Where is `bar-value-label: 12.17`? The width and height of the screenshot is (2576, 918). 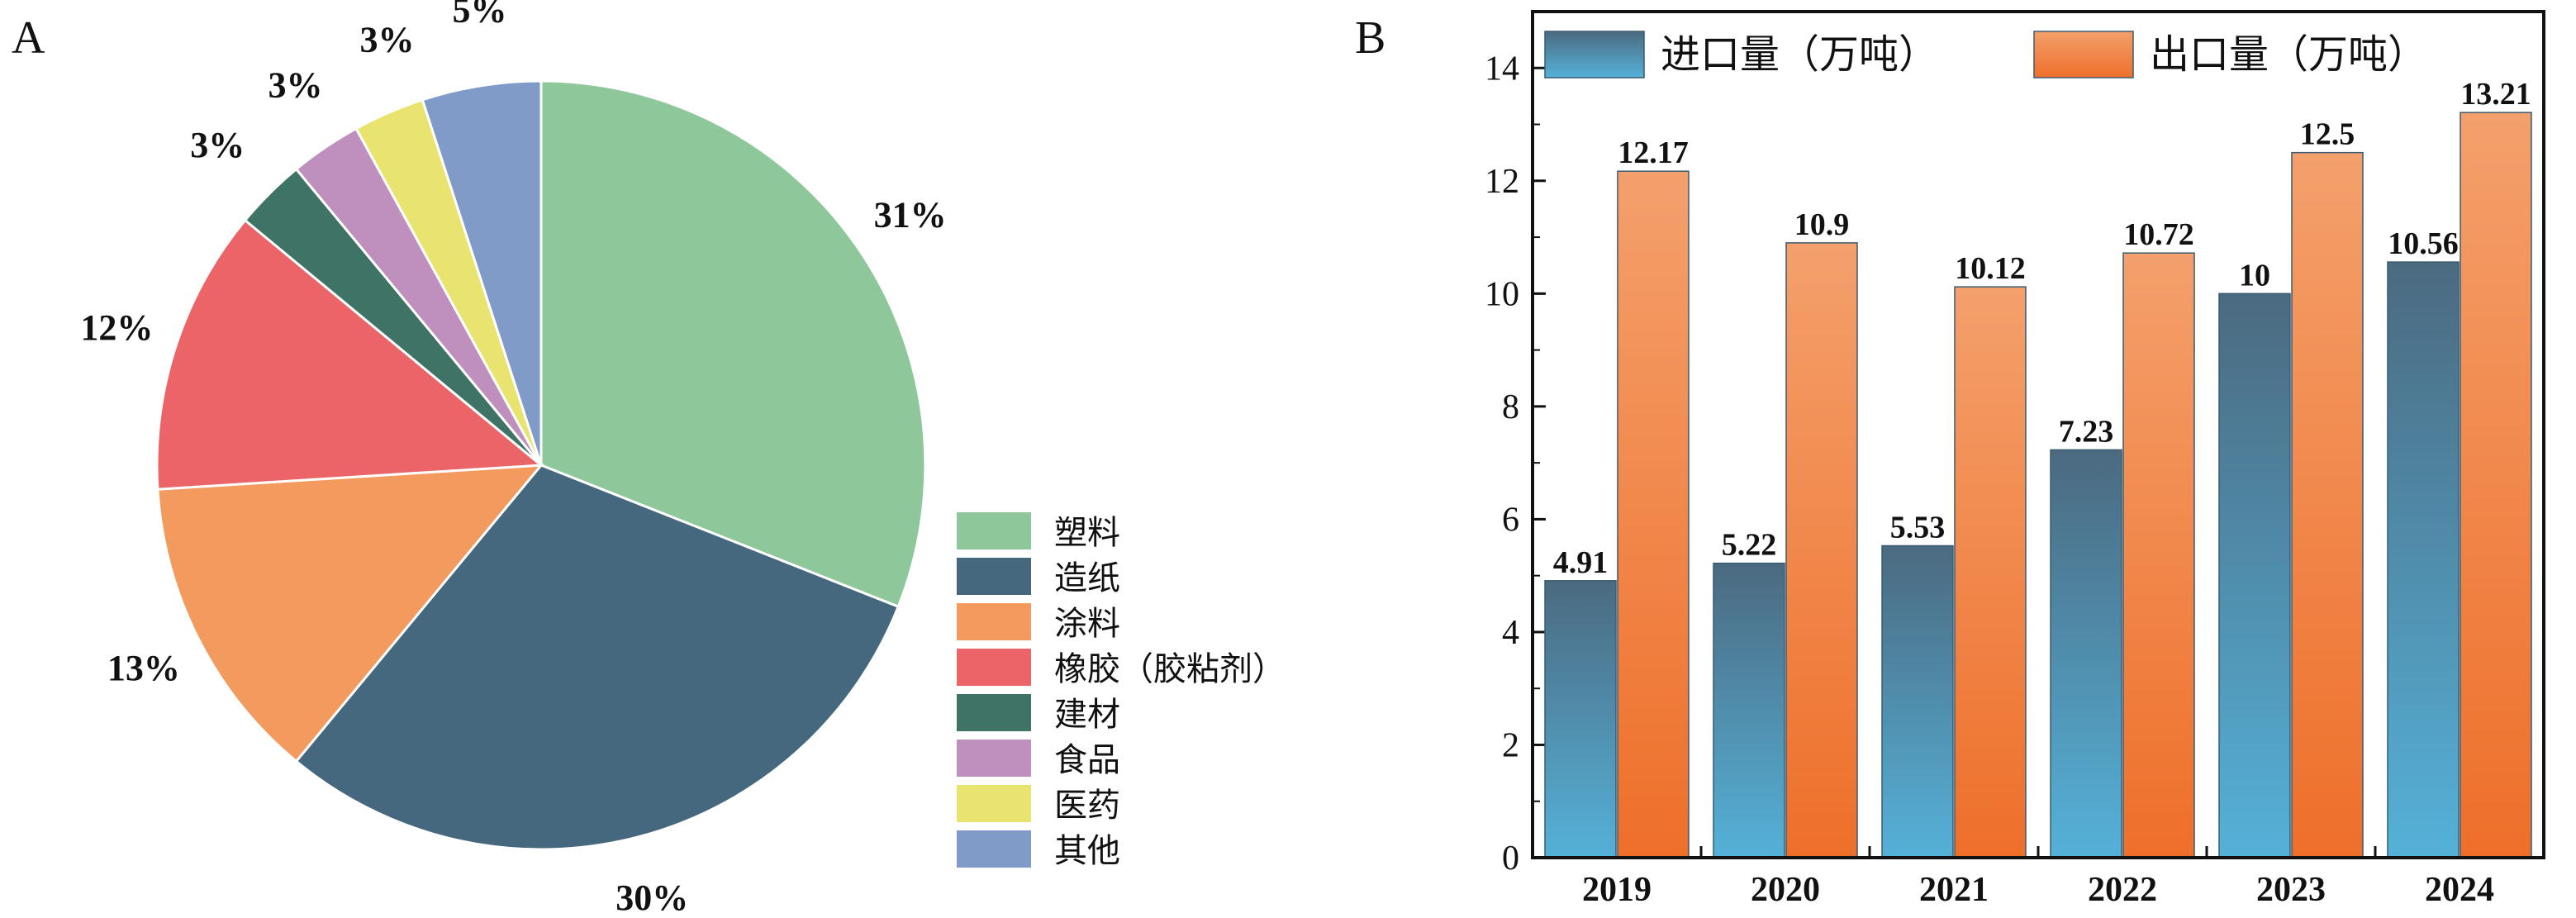 bar-value-label: 12.17 is located at coordinates (1653, 153).